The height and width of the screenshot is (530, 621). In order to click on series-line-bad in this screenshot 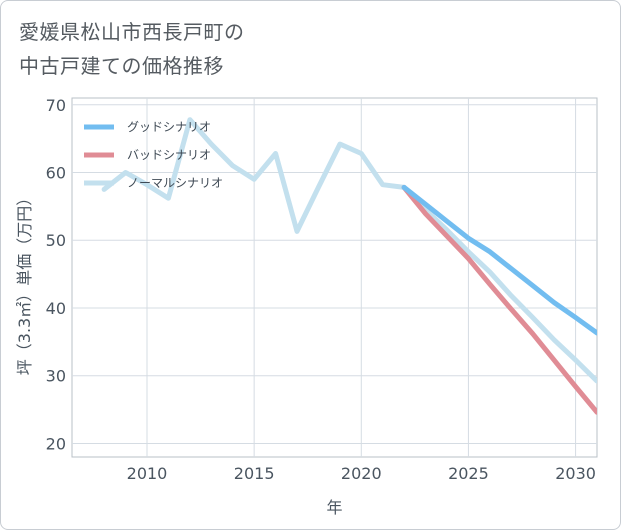, I will do `click(499, 299)`.